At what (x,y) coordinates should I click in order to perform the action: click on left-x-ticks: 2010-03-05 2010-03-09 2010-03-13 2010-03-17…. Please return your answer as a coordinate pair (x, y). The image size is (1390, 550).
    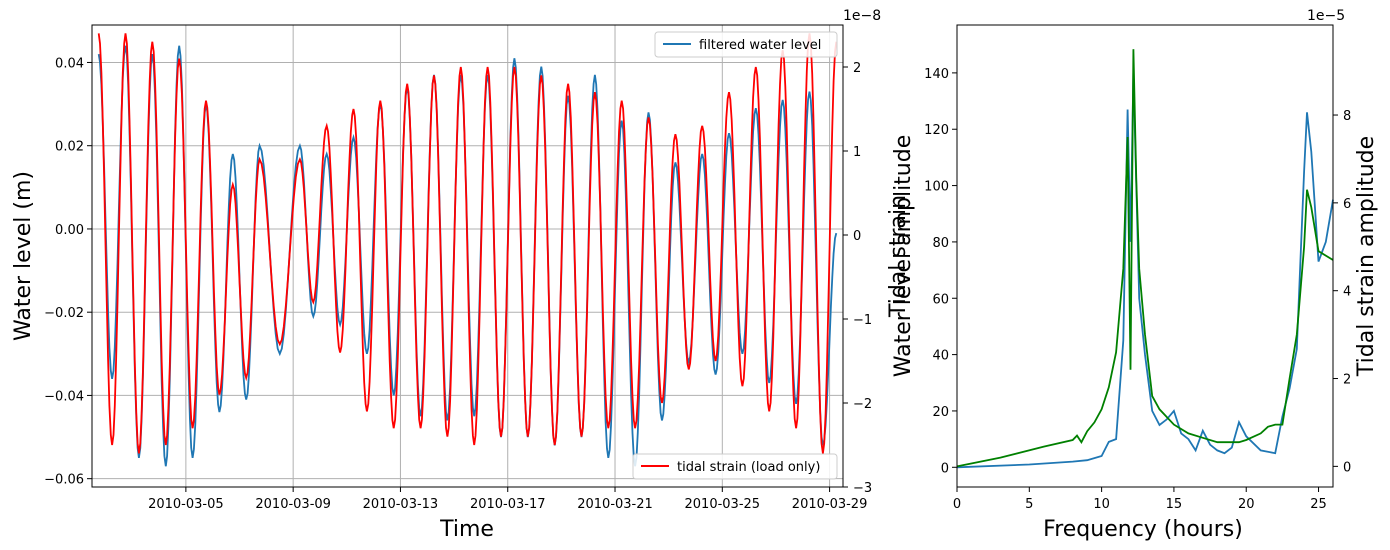
    Looking at the image, I should click on (507, 499).